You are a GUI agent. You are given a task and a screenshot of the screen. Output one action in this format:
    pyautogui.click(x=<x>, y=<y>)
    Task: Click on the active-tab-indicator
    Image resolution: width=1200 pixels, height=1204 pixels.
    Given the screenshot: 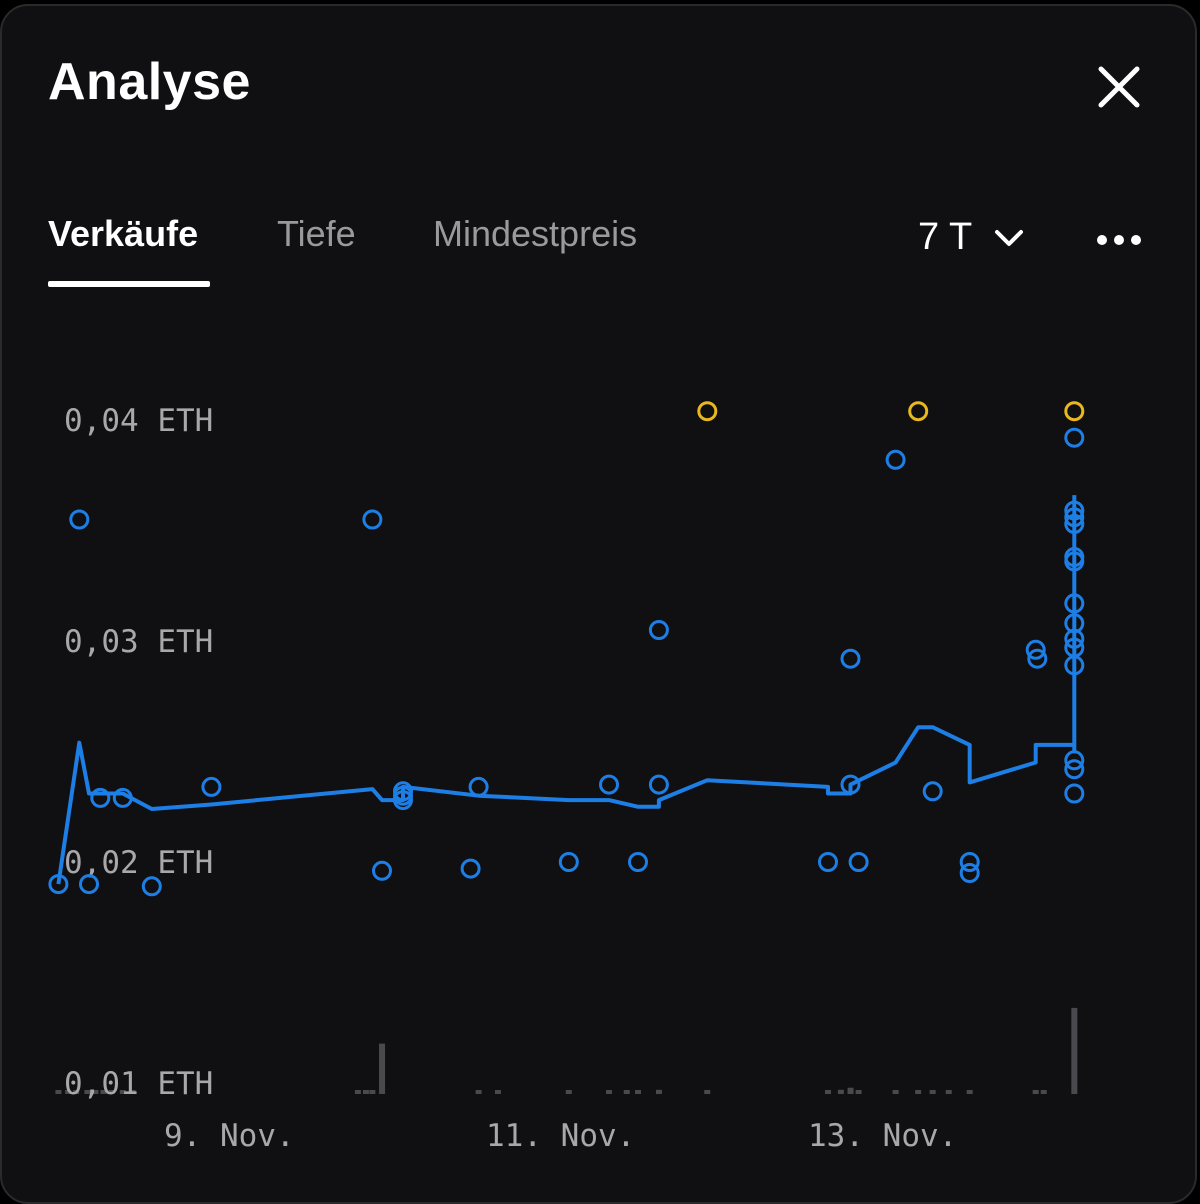 What is the action you would take?
    pyautogui.click(x=129, y=284)
    